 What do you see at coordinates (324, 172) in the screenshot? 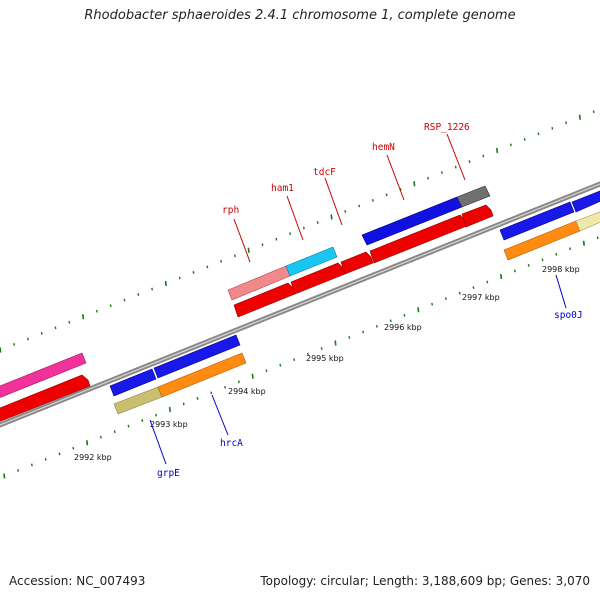
I see `gene-label-tdcF: tdcF` at bounding box center [324, 172].